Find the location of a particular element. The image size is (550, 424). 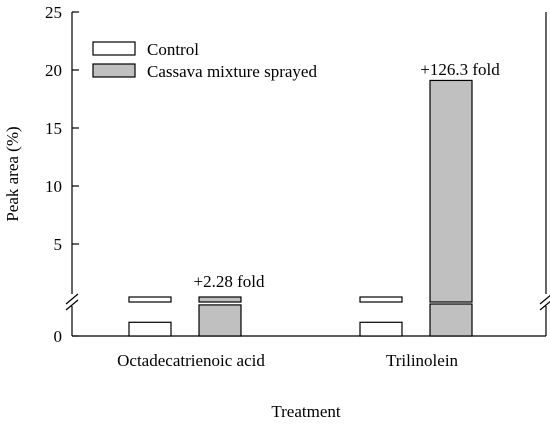

y-tick-label: 0 is located at coordinates (58, 336).